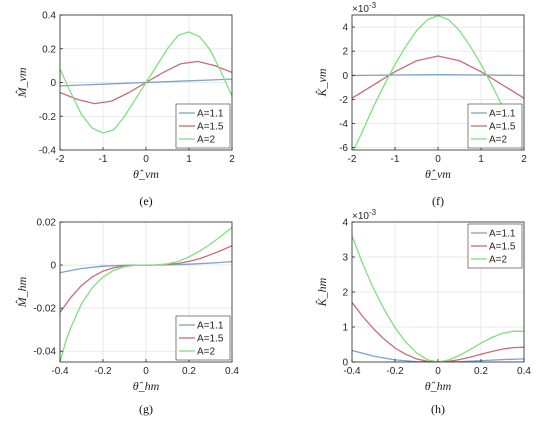 The image size is (550, 430). What do you see at coordinates (438, 409) in the screenshot?
I see `panel-caption: (h)` at bounding box center [438, 409].